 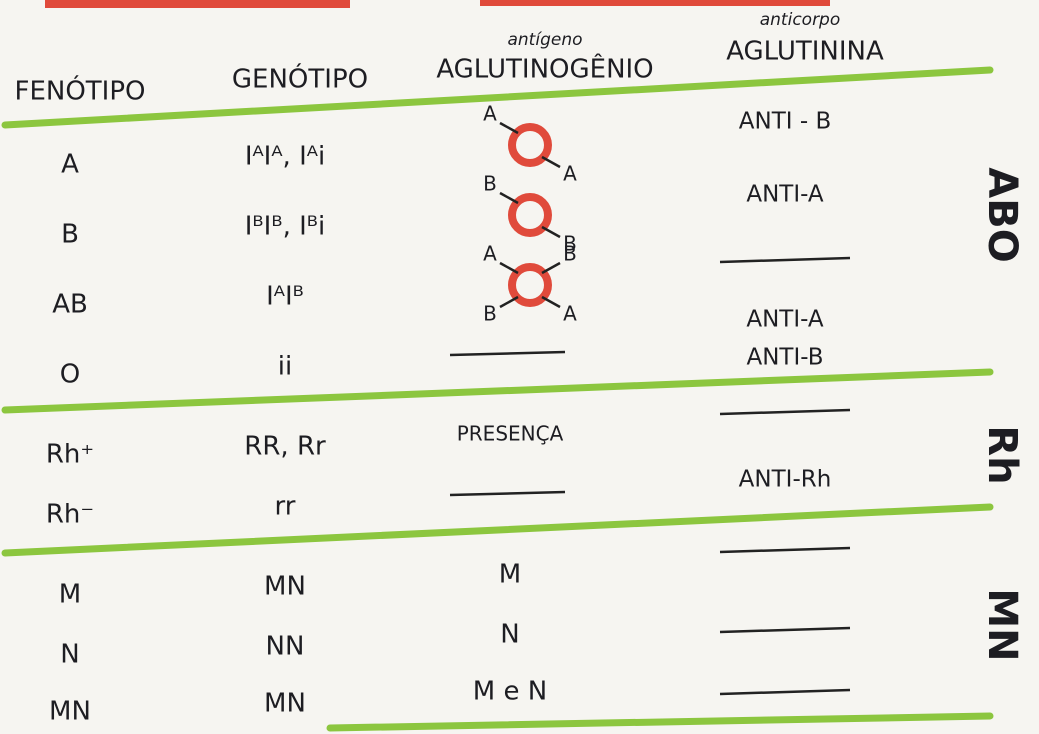 I want to click on header-note: antígeno, so click(x=544, y=40).